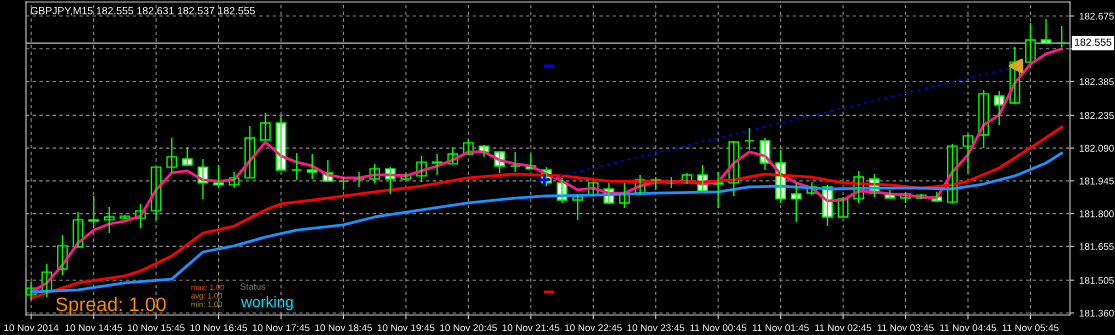 Image resolution: width=1115 pixels, height=335 pixels. What do you see at coordinates (1096, 115) in the screenshot?
I see `y-tick-label: 182.235` at bounding box center [1096, 115].